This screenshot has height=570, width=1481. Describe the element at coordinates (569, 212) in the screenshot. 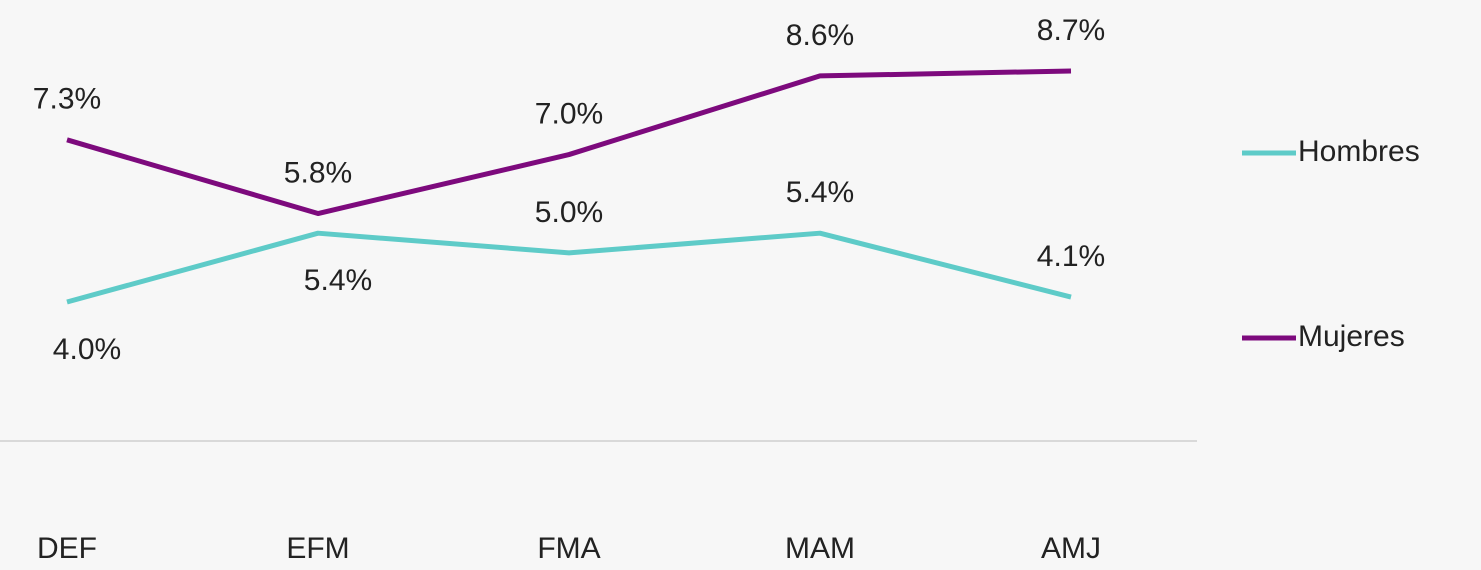

I see `data-label: 5.0%` at that location.